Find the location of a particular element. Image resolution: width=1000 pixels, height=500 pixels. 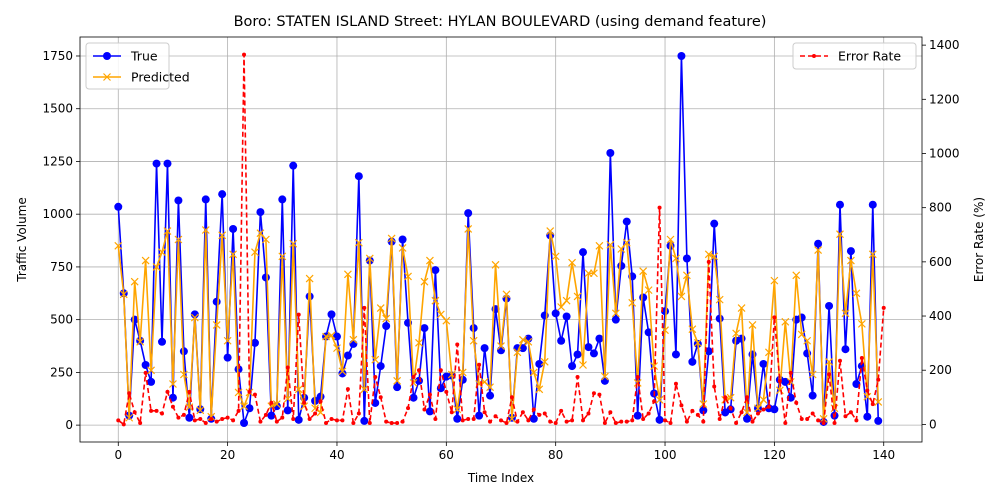

legend-marker is located at coordinates (107, 77).